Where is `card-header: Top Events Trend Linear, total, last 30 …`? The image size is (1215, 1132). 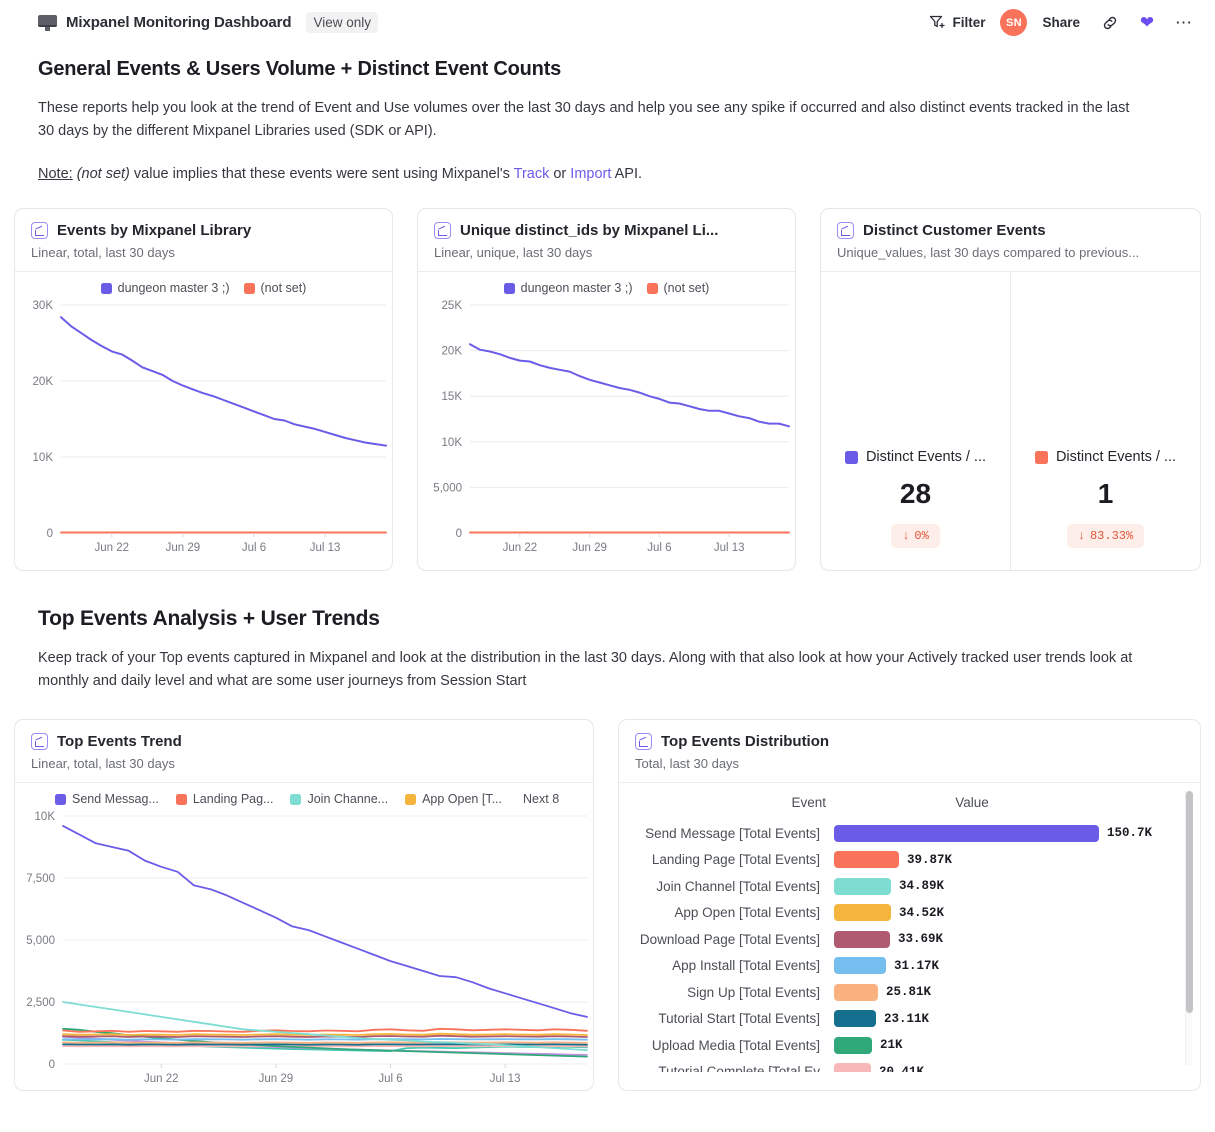 card-header: Top Events Trend Linear, total, last 30 … is located at coordinates (304, 751).